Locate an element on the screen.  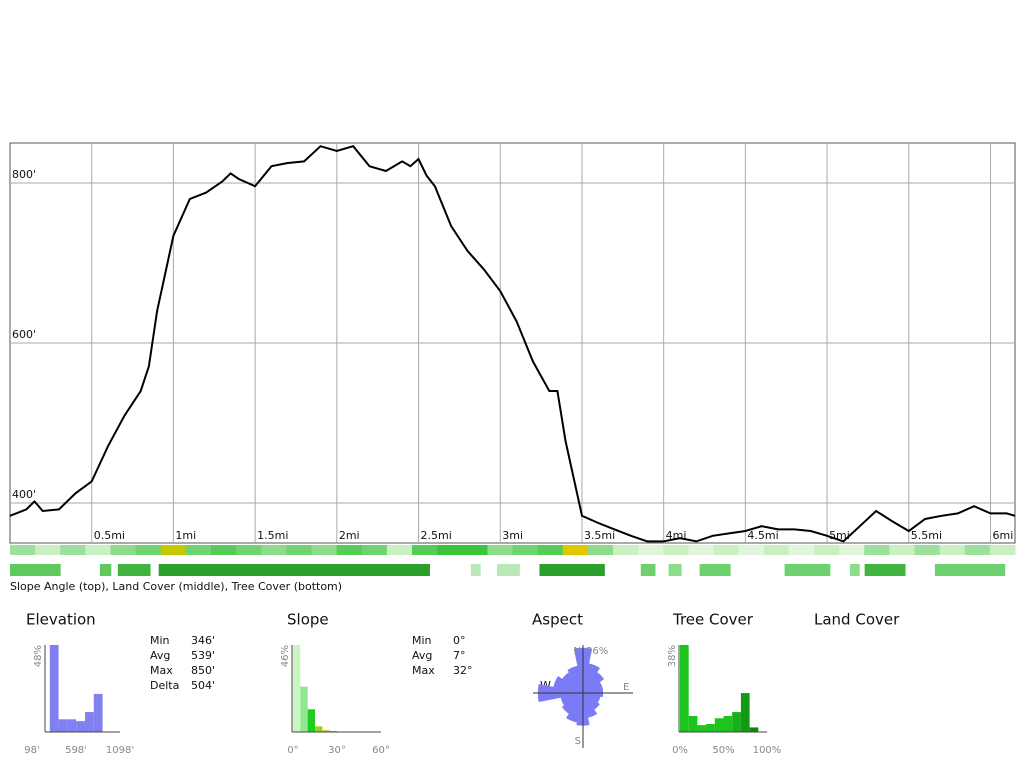
radius-label: 36% is located at coordinates (597, 651).